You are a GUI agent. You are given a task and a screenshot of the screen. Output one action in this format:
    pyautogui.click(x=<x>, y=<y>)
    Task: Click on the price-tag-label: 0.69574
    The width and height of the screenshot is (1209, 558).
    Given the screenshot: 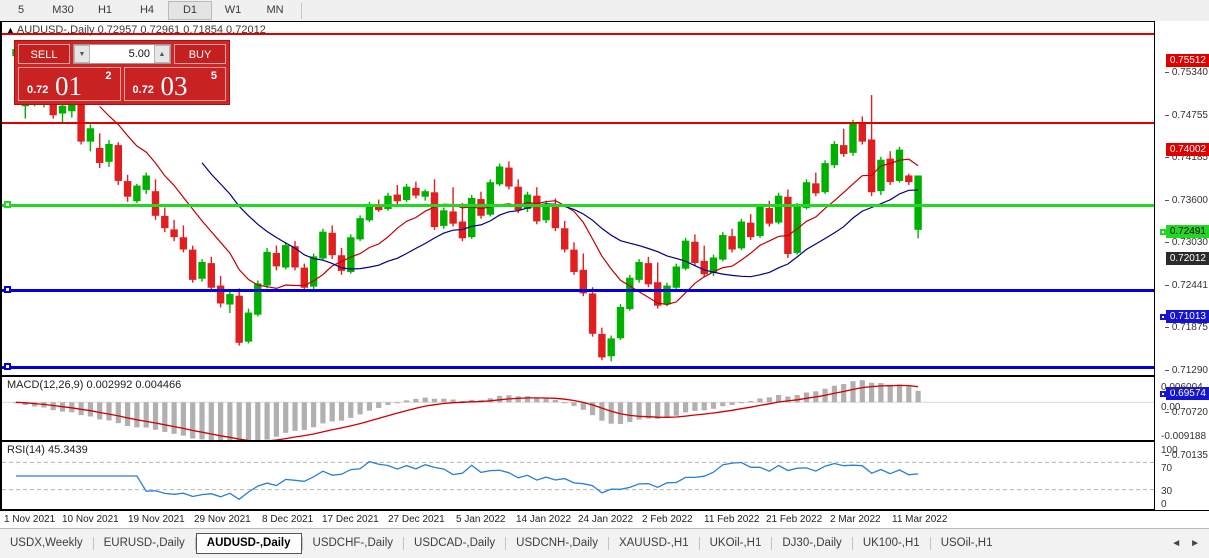 What is the action you would take?
    pyautogui.click(x=1187, y=393)
    